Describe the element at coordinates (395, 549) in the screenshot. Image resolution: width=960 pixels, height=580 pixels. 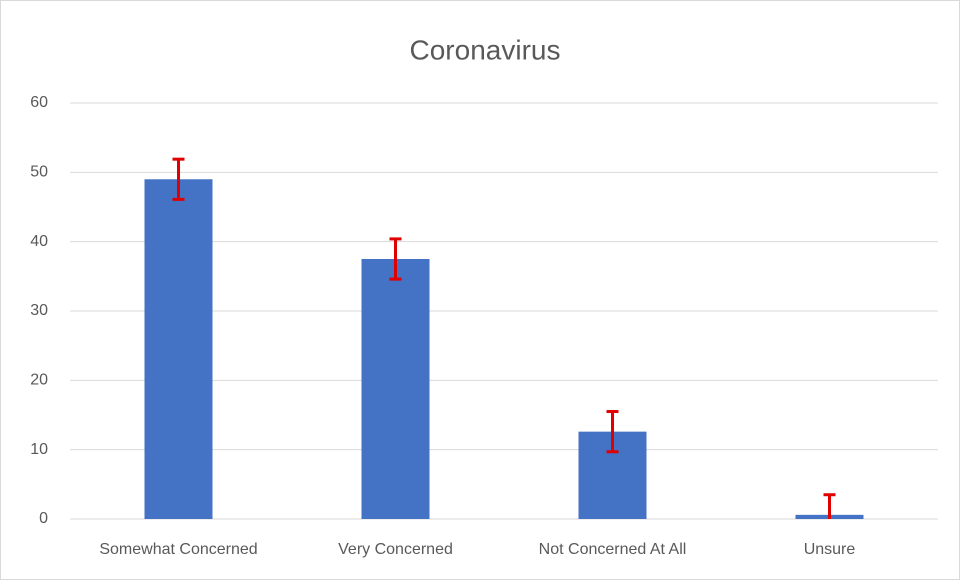
I see `x-tick-label: Very Concerned` at that location.